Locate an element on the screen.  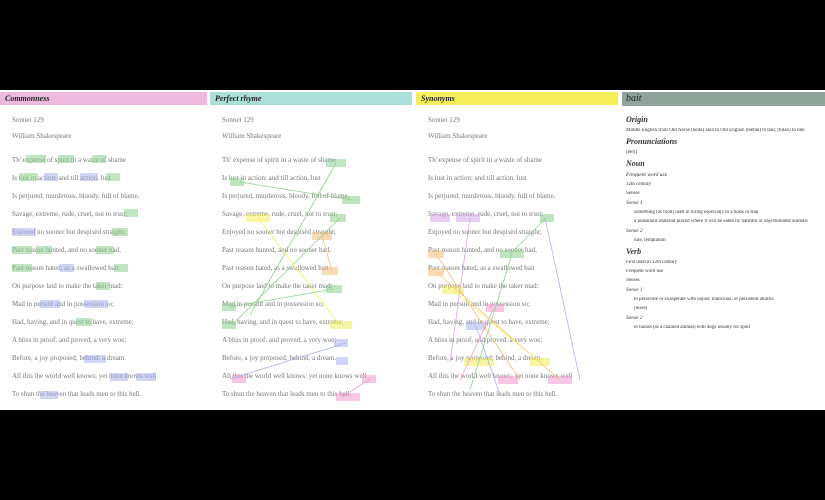
panel-header: Perfect rhyme is located at coordinates (311, 98).